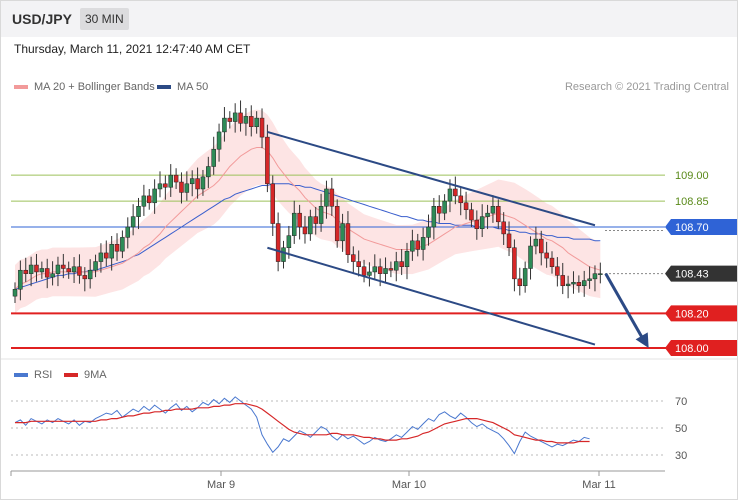  I want to click on legend-rsi-ma: 9MA, so click(85, 375).